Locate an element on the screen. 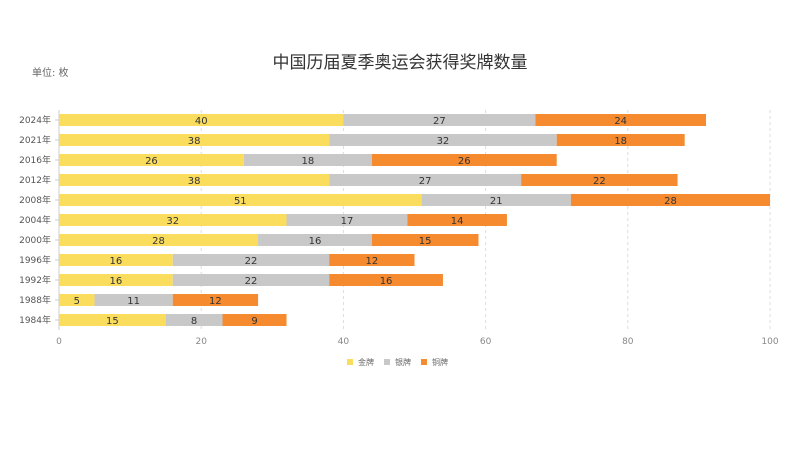 This screenshot has height=450, width=800. data-label: 14 is located at coordinates (457, 221).